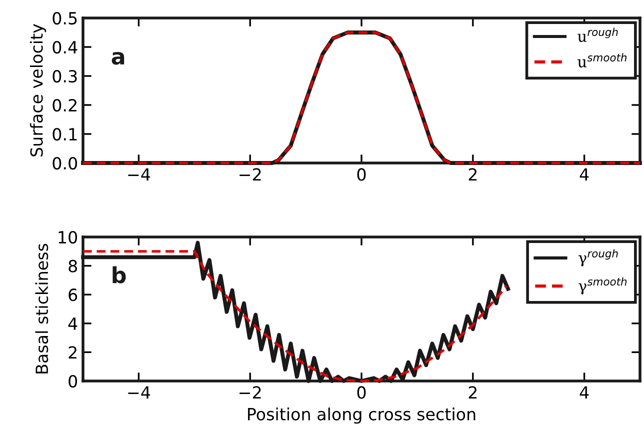 This screenshot has height=441, width=644. What do you see at coordinates (598, 35) in the screenshot?
I see `legend-label: u$^{rough}$` at bounding box center [598, 35].